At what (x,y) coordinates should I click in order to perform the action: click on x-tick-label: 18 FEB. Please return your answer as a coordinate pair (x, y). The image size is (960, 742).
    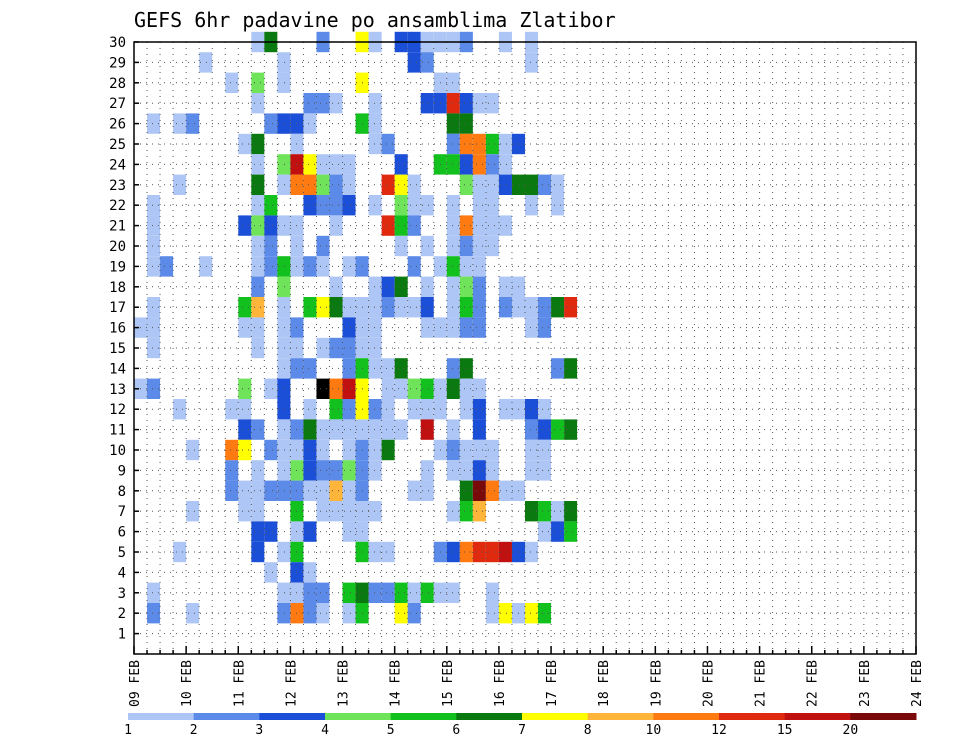
    Looking at the image, I should click on (604, 683).